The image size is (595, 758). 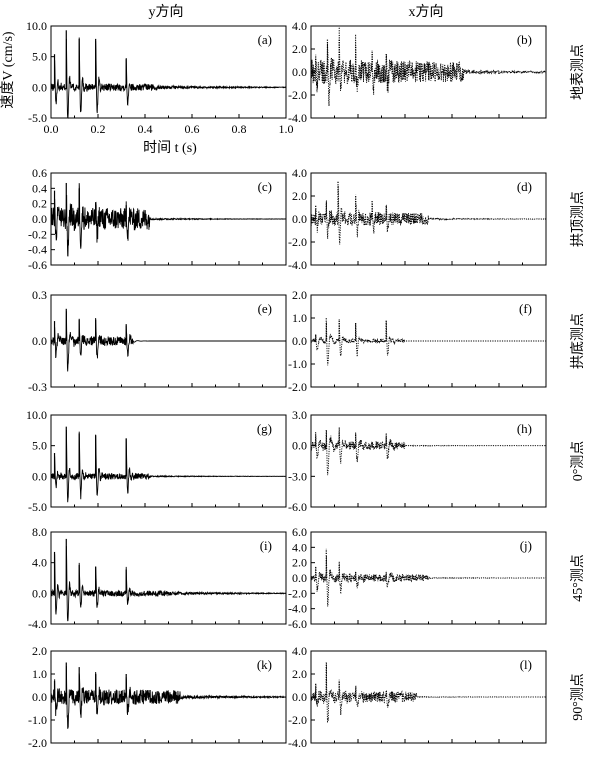 I want to click on x-tick-label: 0.6, so click(x=192, y=129).